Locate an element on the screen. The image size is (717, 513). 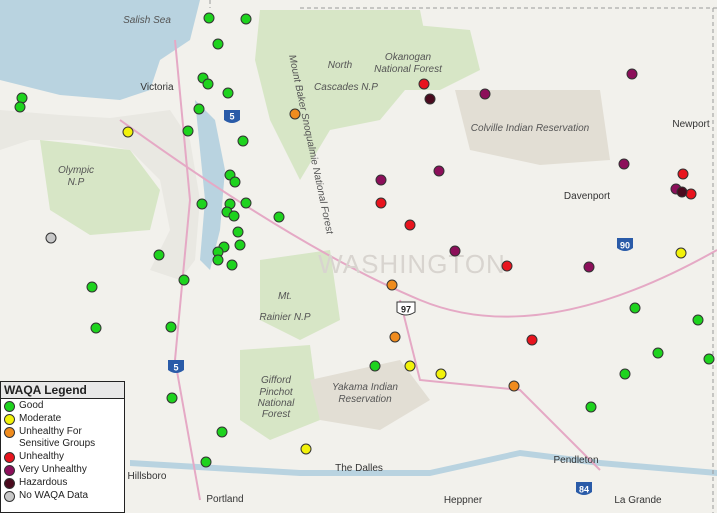
place-label: National Forest is located at coordinates (408, 69).